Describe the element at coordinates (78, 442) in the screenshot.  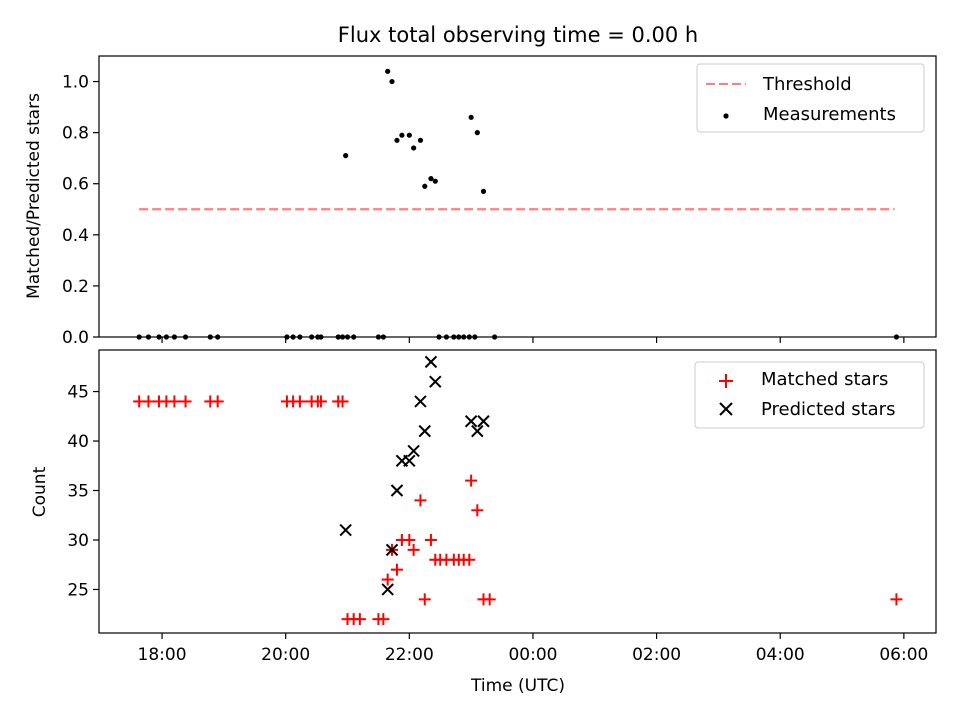
I see `bottom-y-tick-label: 40` at that location.